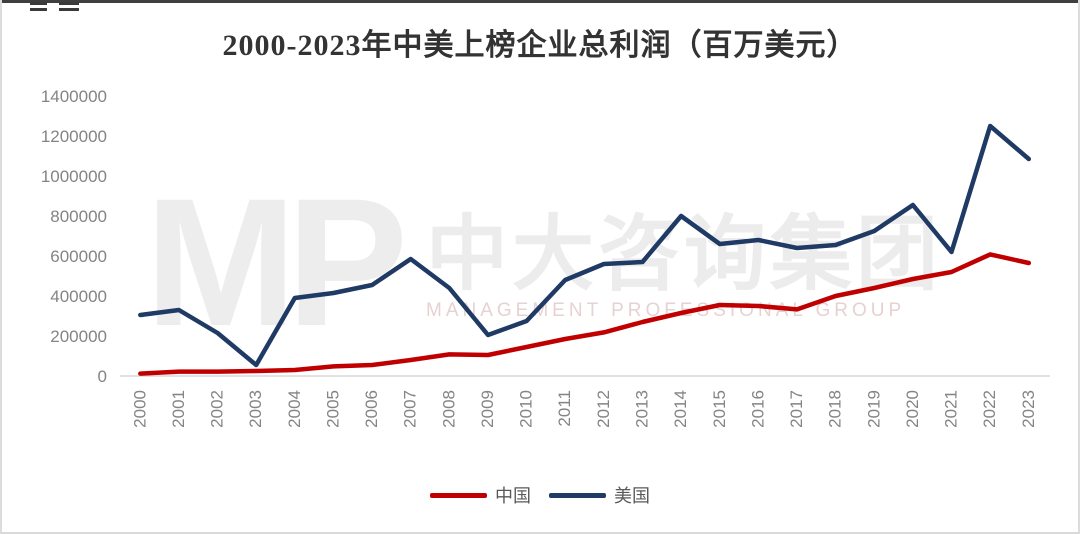 Image resolution: width=1080 pixels, height=534 pixels. Describe the element at coordinates (78, 256) in the screenshot. I see `y-tick-label: 600000` at that location.